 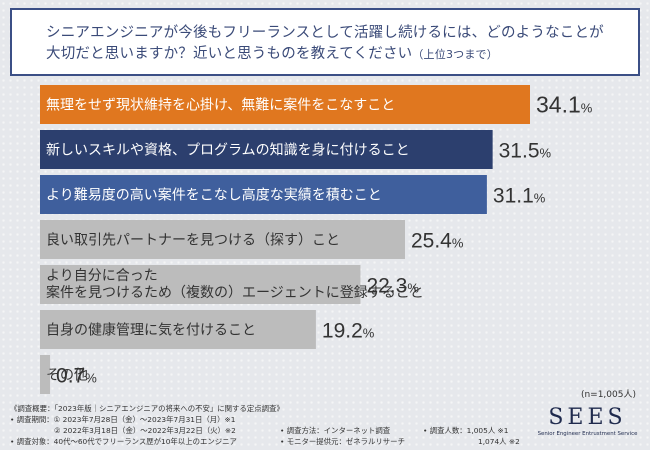 I want to click on value-label-6: 0.7%, so click(x=76, y=376).